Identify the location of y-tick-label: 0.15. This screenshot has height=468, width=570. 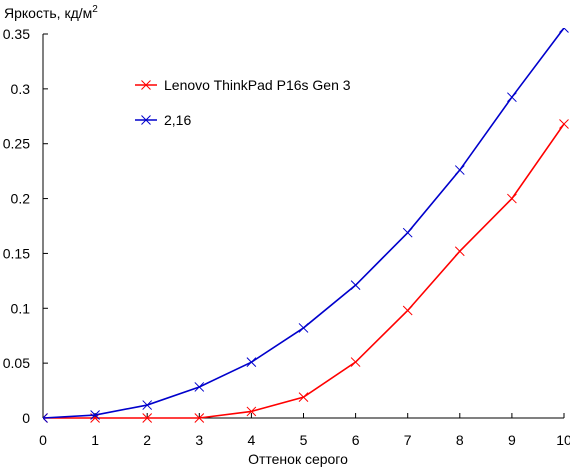
(16, 253).